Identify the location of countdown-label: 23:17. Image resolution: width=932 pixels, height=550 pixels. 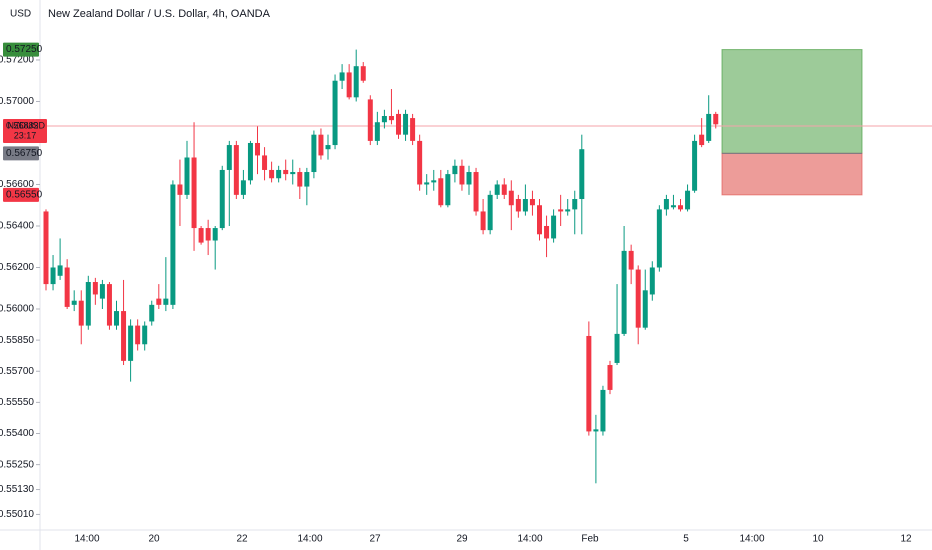
(25, 135).